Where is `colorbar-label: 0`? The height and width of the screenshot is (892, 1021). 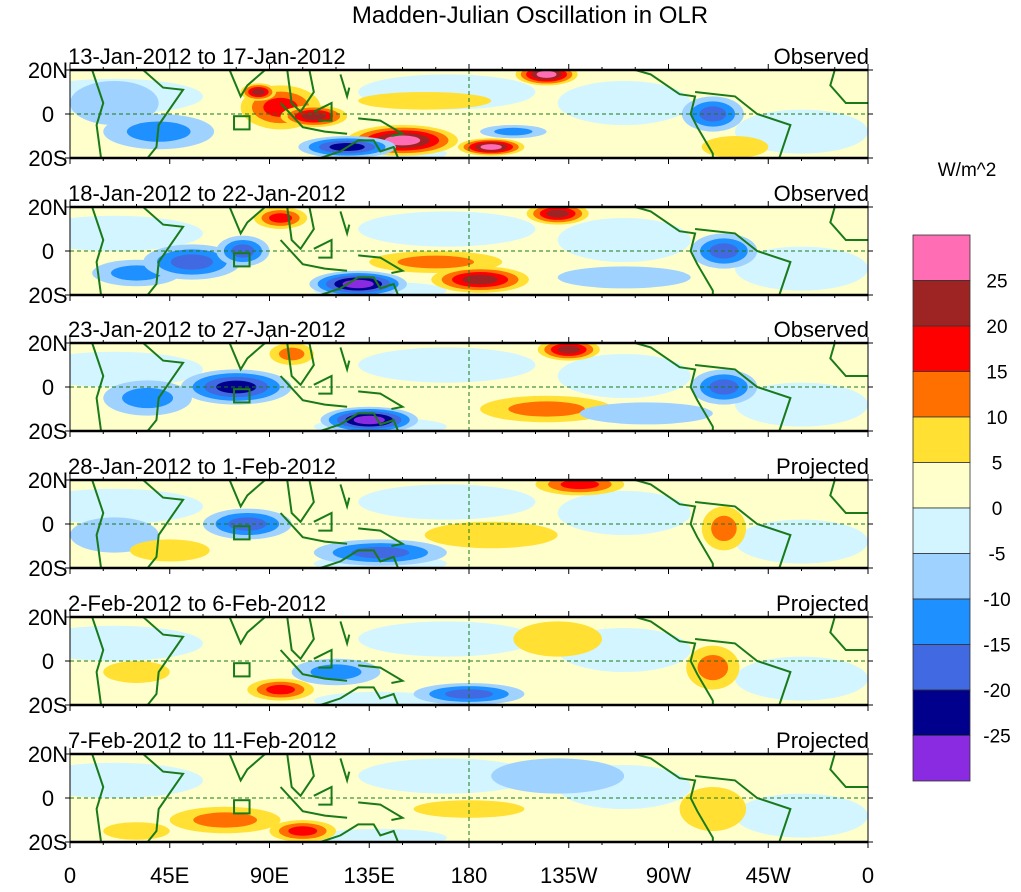
colorbar-label: 0 is located at coordinates (997, 509).